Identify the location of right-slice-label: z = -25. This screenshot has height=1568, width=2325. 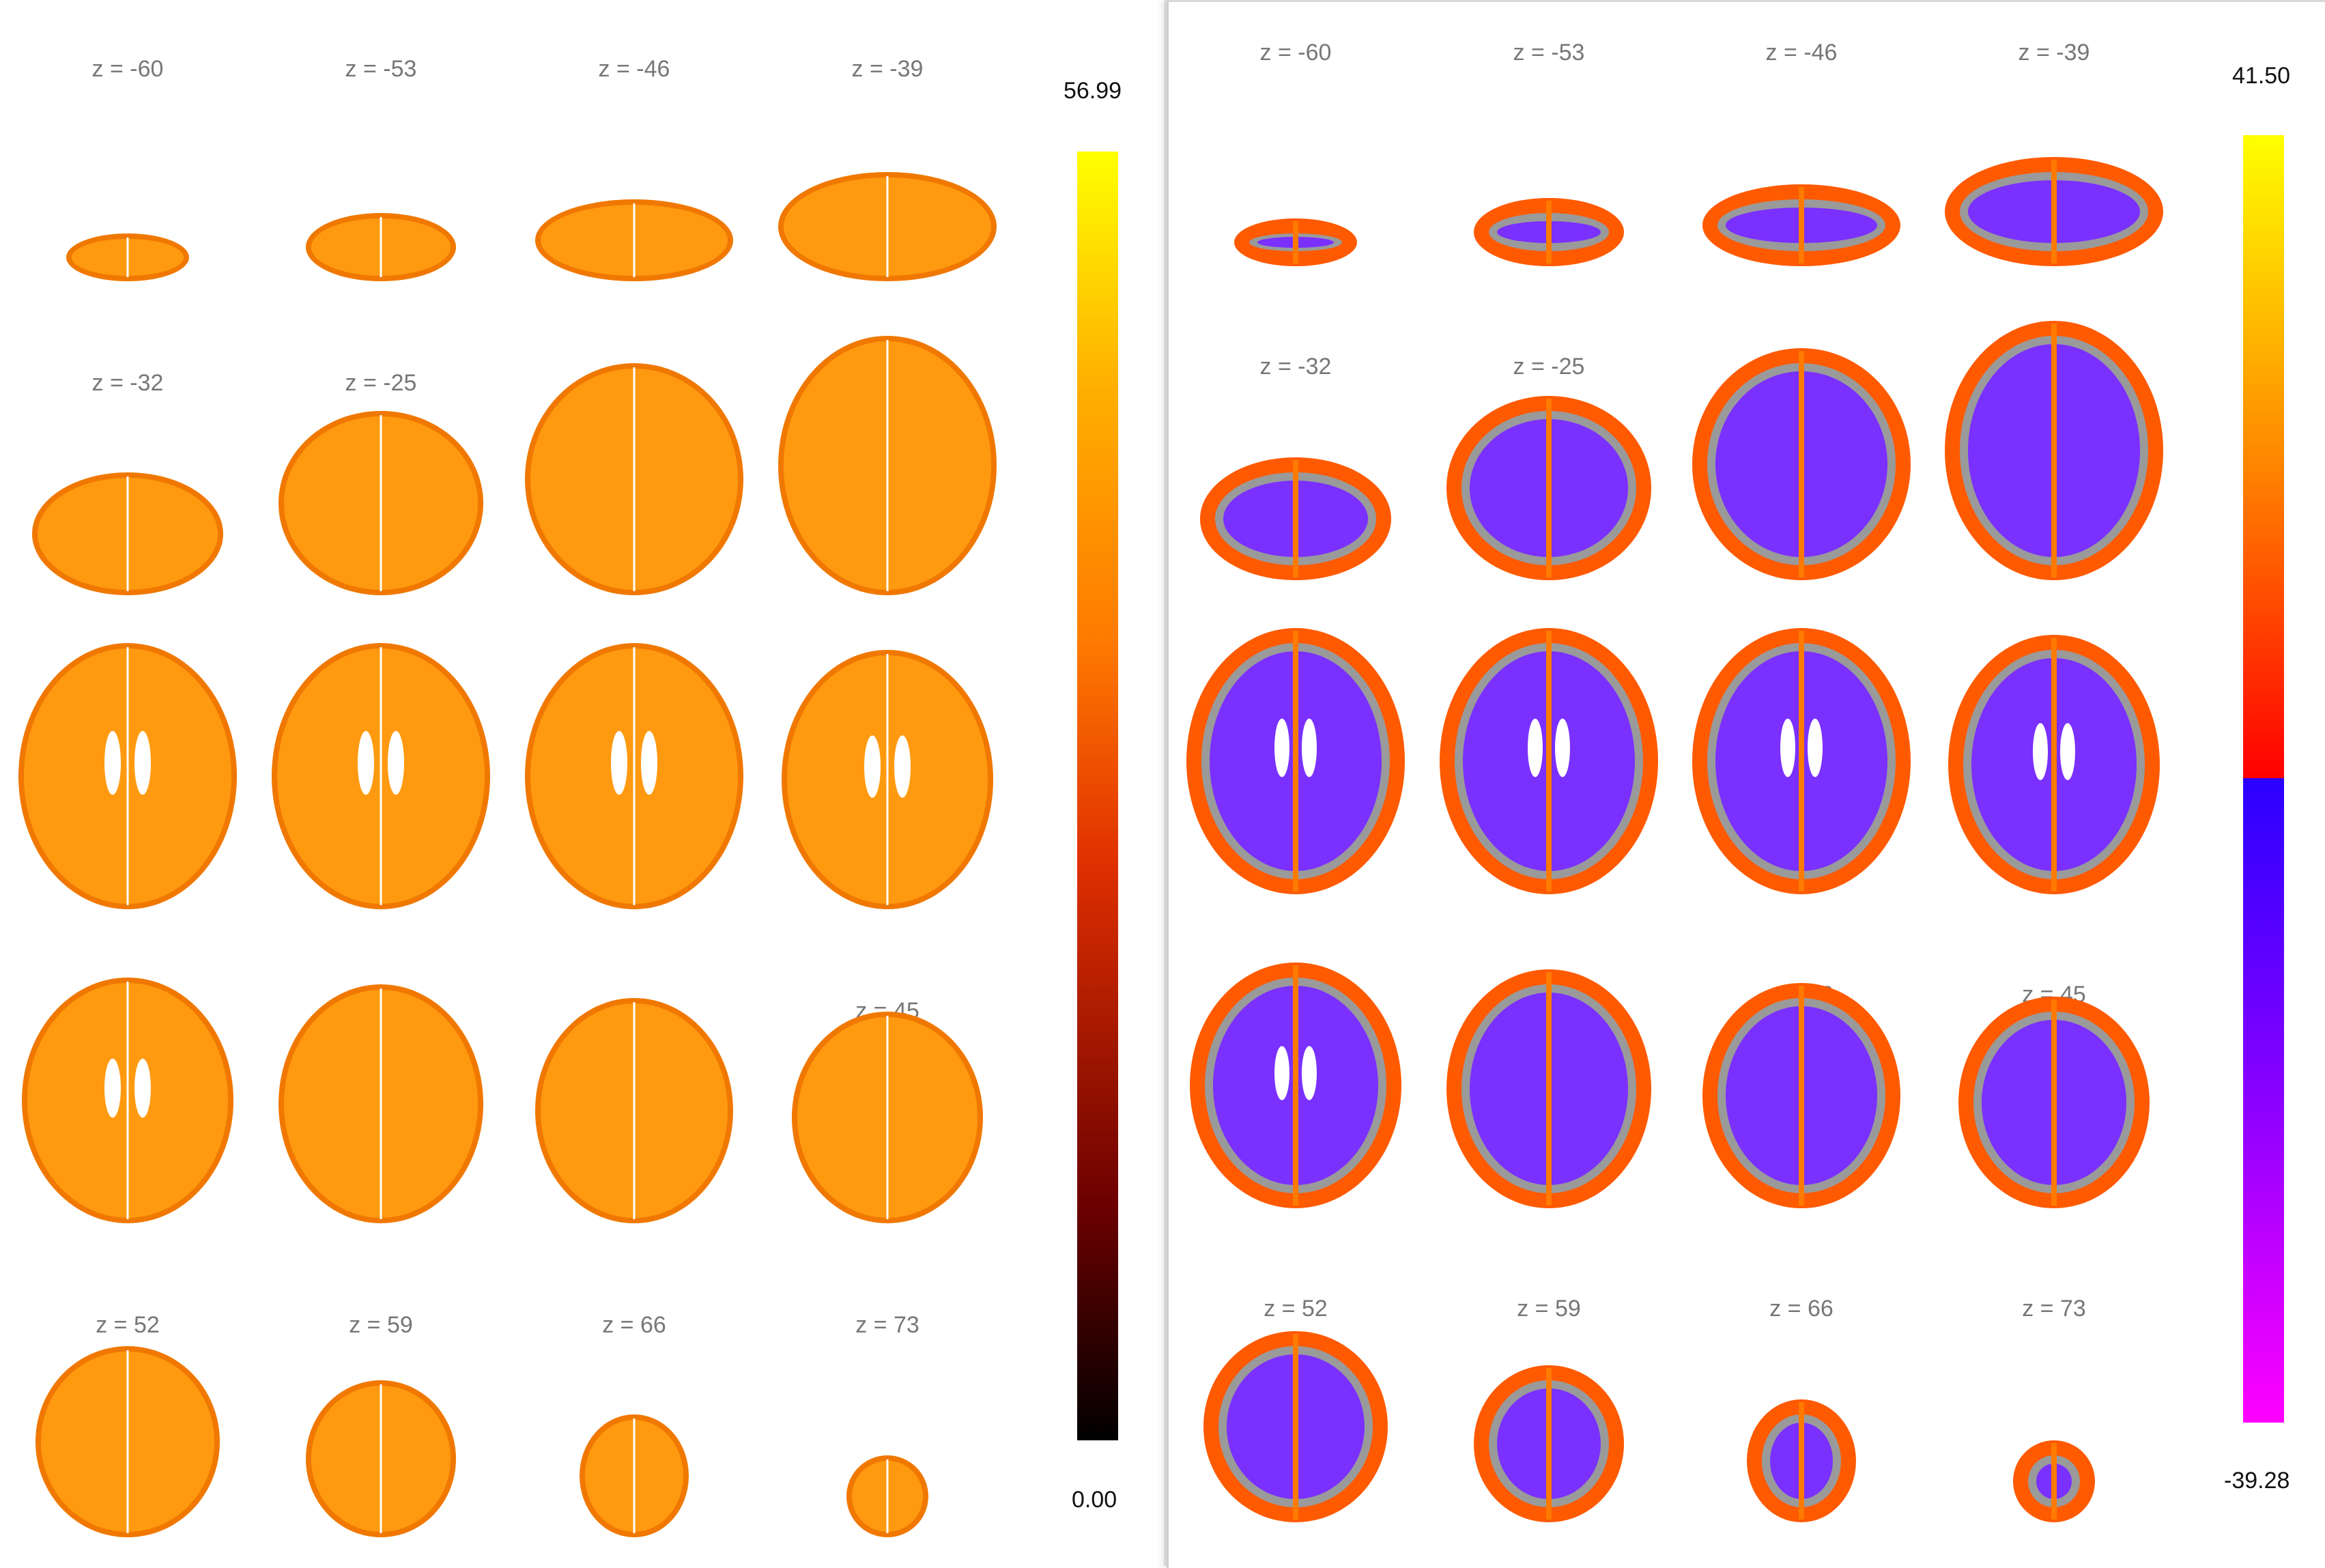
(1549, 367).